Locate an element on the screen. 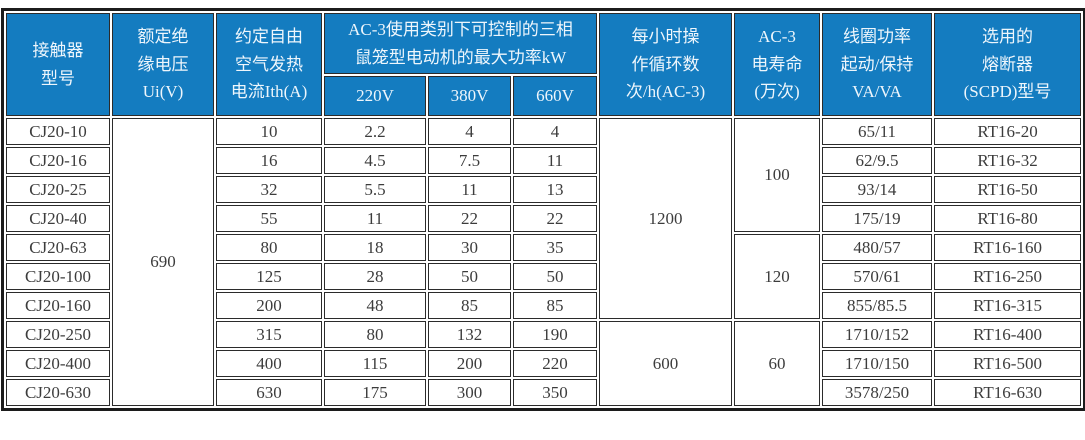 The height and width of the screenshot is (440, 1085). col-header-fuse-scpd-model: 选用的 熔断器 (SCPD)型号 is located at coordinates (1008, 65).